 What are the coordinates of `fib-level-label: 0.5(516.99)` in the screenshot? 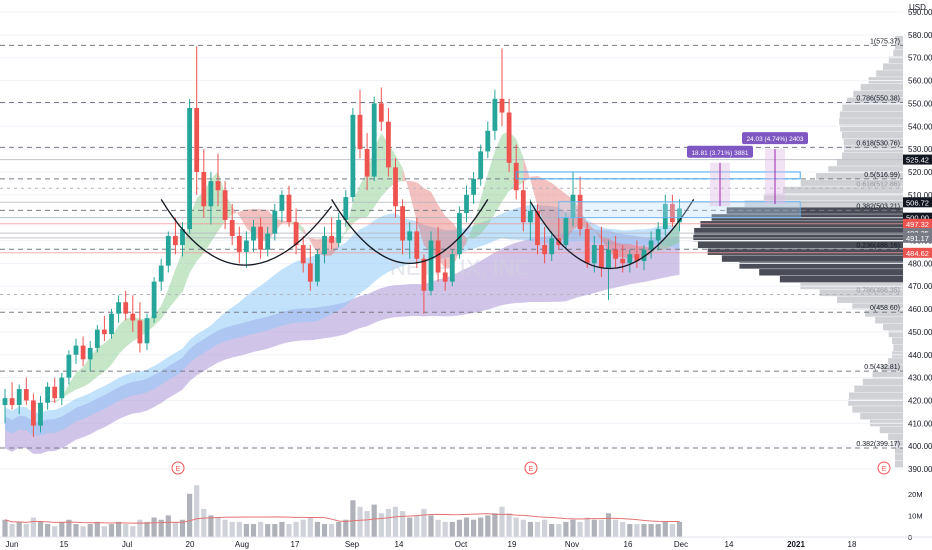 It's located at (882, 175).